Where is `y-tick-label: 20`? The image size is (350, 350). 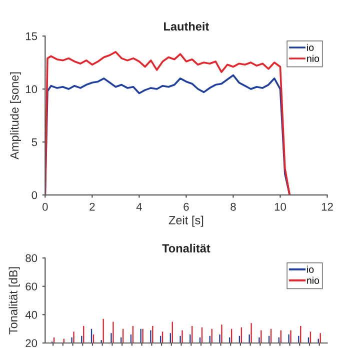 y-tick-label: 20 is located at coordinates (32, 343).